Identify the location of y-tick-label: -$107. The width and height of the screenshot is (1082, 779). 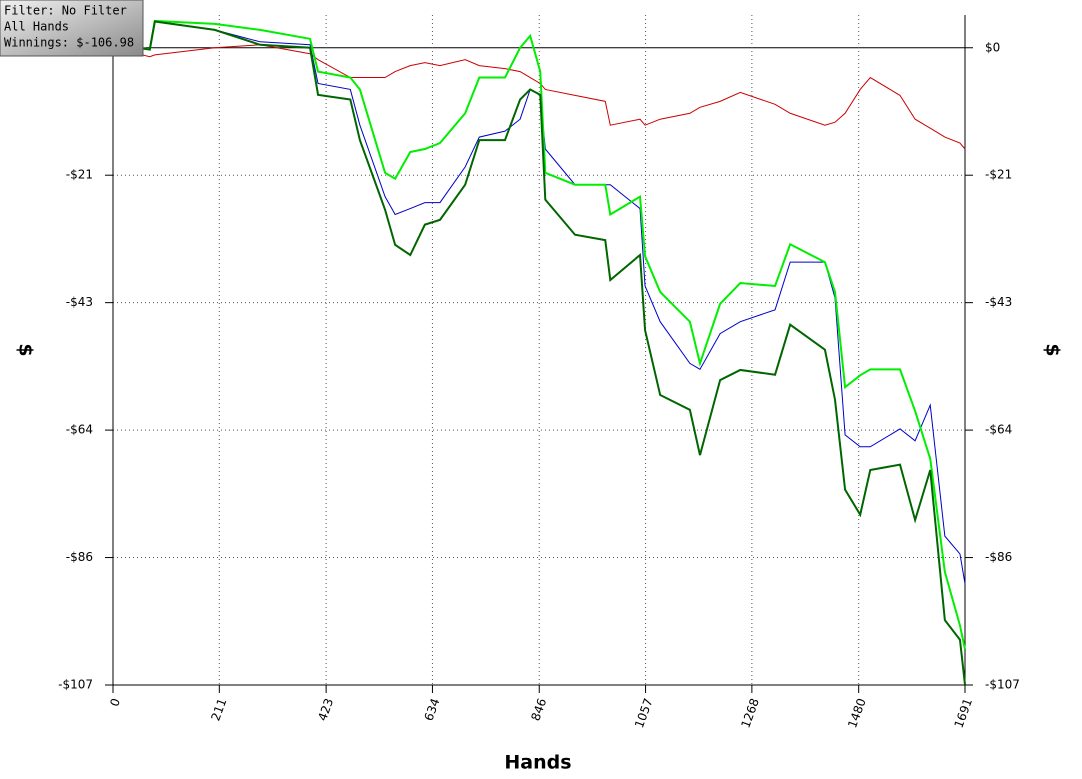
(75, 685).